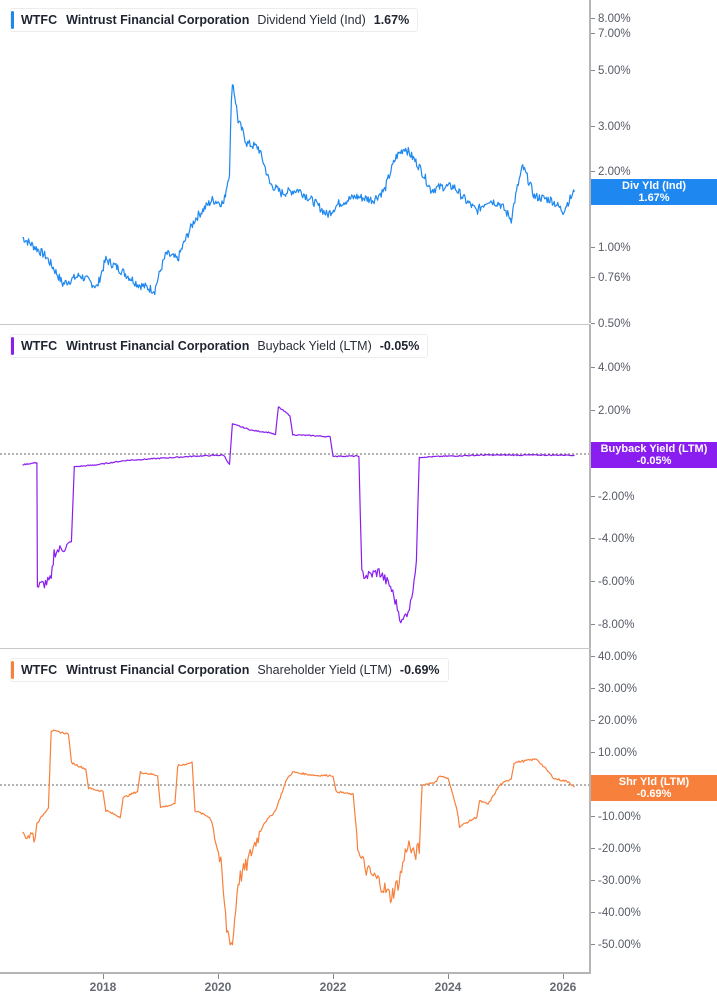 The image size is (717, 1005). What do you see at coordinates (614, 689) in the screenshot?
I see `y-tick: 30.00%` at bounding box center [614, 689].